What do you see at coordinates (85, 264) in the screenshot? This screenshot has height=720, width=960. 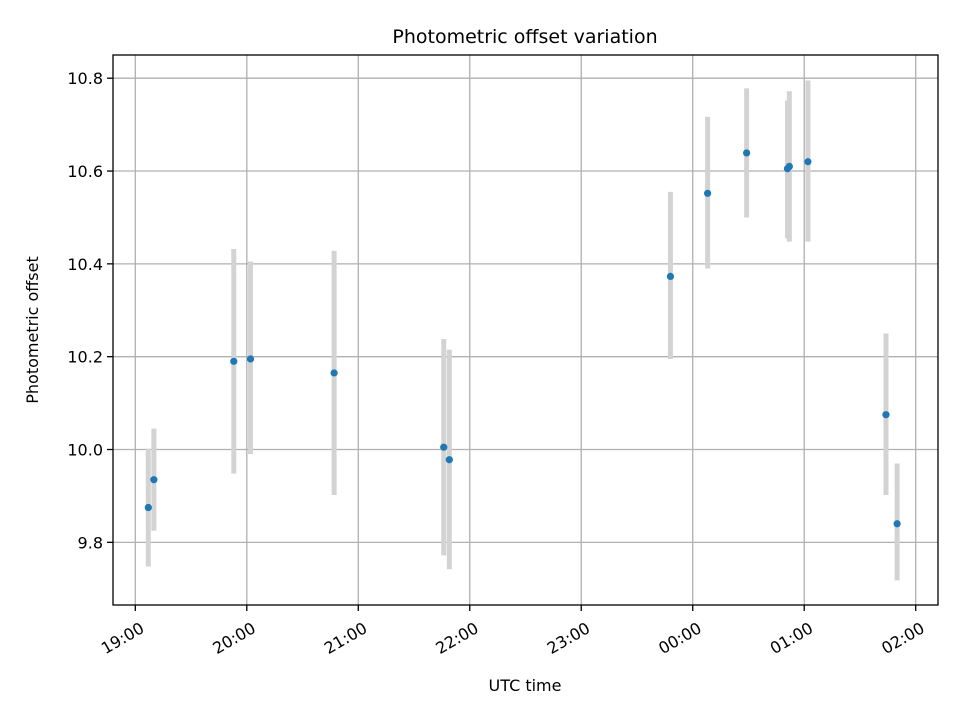 I see `y-tick-label: 10.4` at bounding box center [85, 264].